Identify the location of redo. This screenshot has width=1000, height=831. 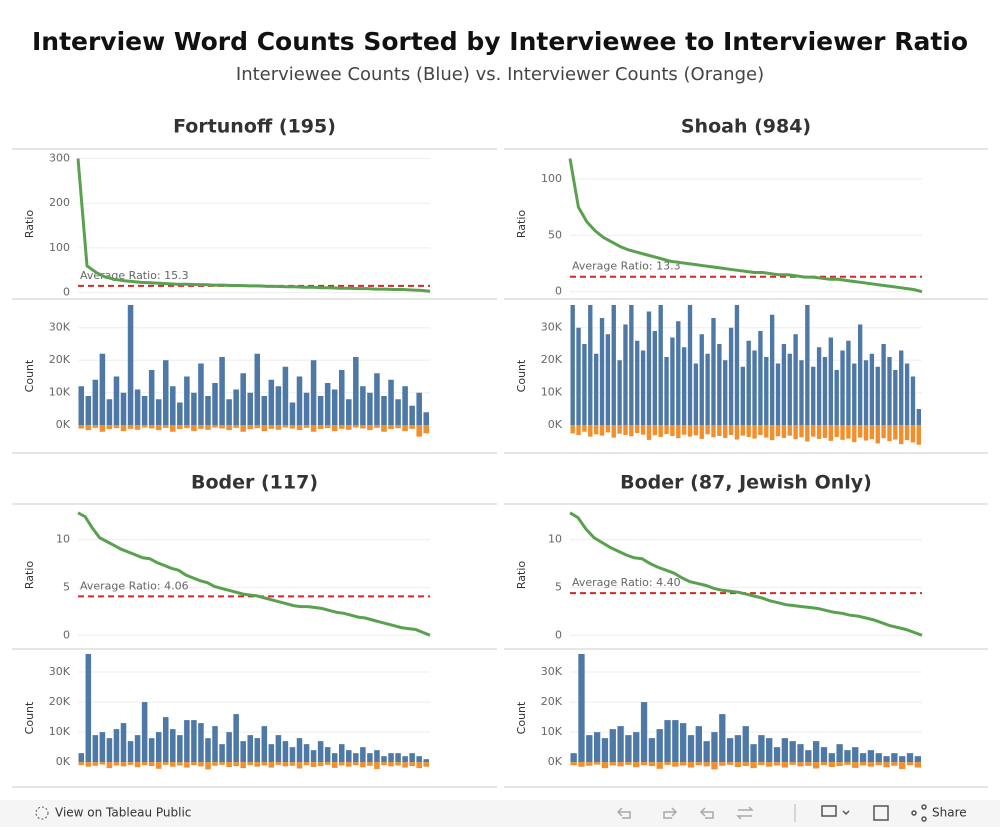
(670, 813).